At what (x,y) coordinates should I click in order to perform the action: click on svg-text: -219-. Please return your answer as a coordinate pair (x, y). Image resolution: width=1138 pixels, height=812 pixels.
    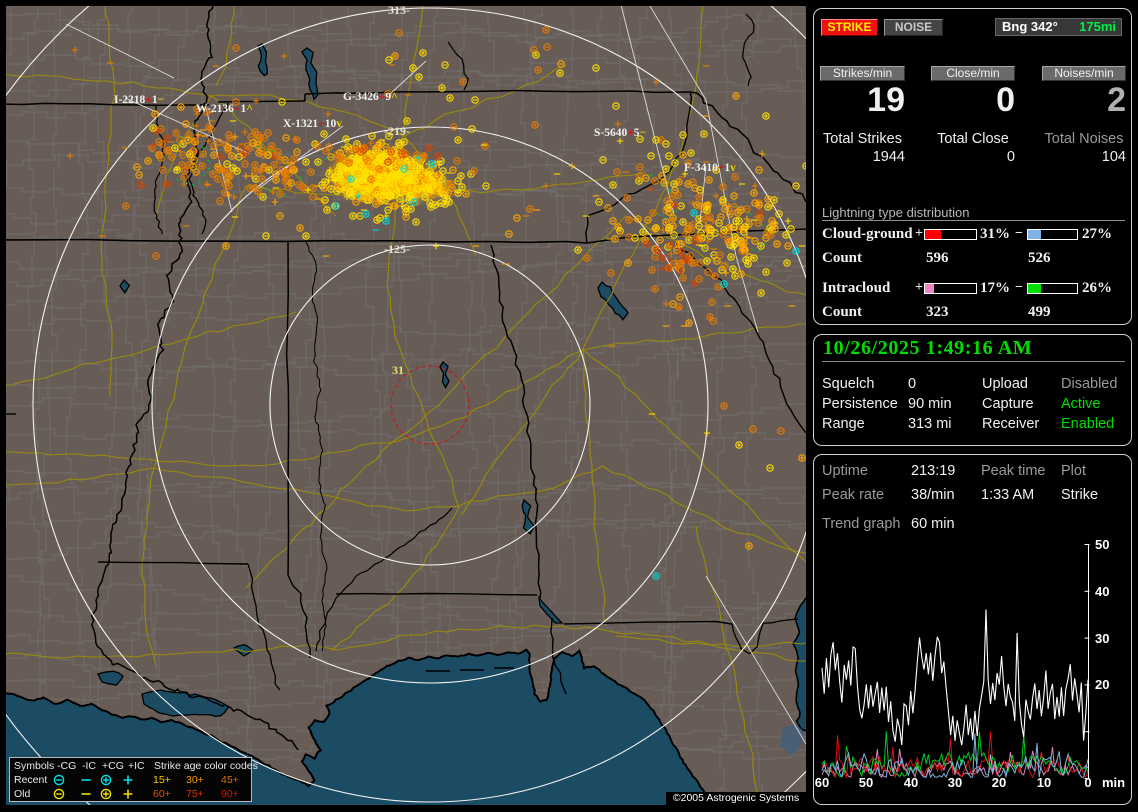
    Looking at the image, I should click on (397, 131).